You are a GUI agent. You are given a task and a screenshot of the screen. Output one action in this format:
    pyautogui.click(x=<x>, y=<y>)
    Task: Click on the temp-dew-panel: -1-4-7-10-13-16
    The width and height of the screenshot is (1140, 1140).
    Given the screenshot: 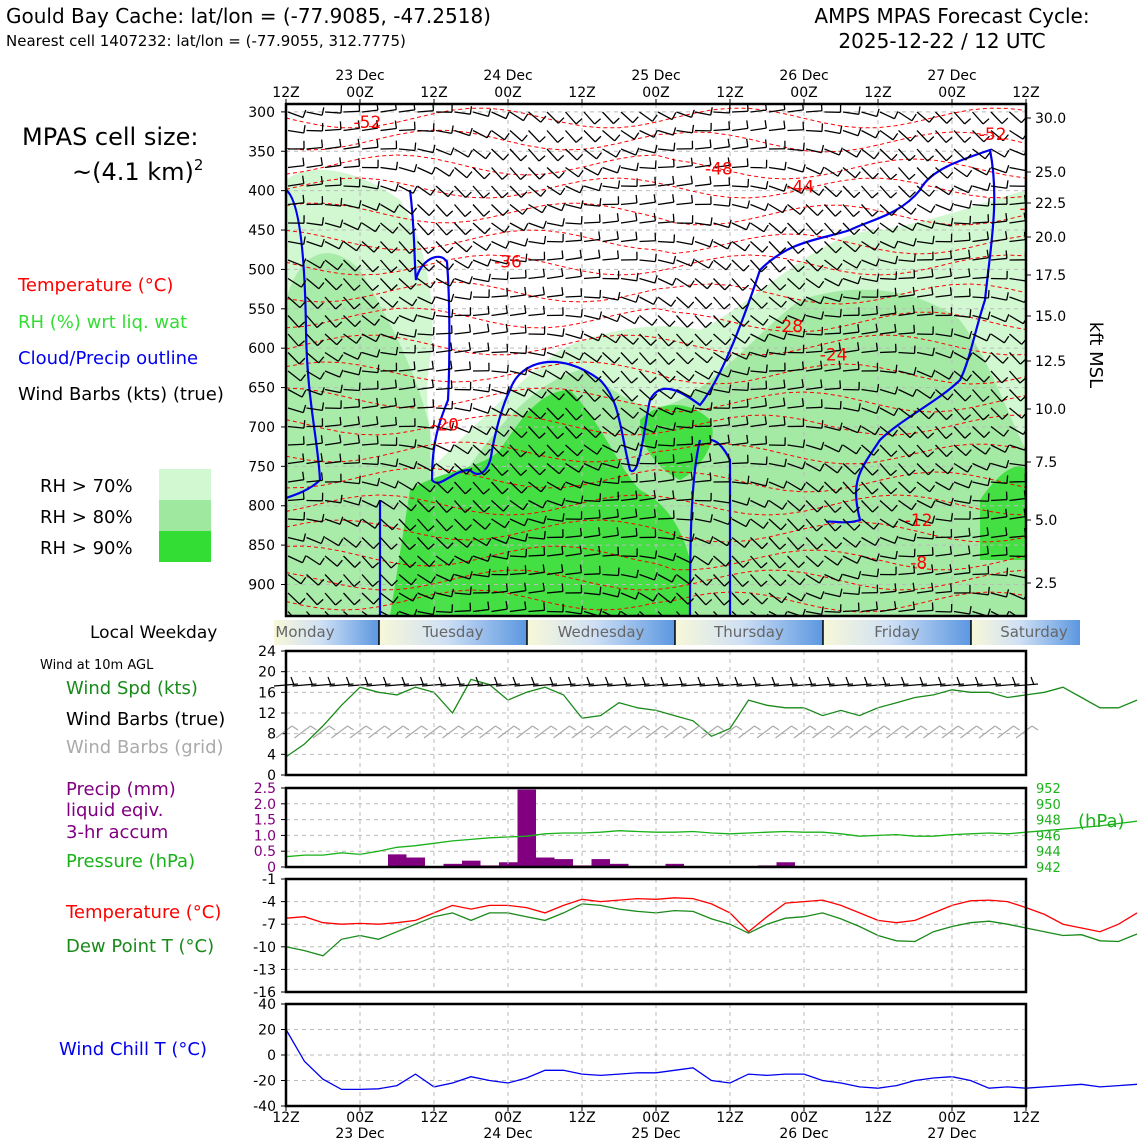 What is the action you would take?
    pyautogui.click(x=695, y=936)
    